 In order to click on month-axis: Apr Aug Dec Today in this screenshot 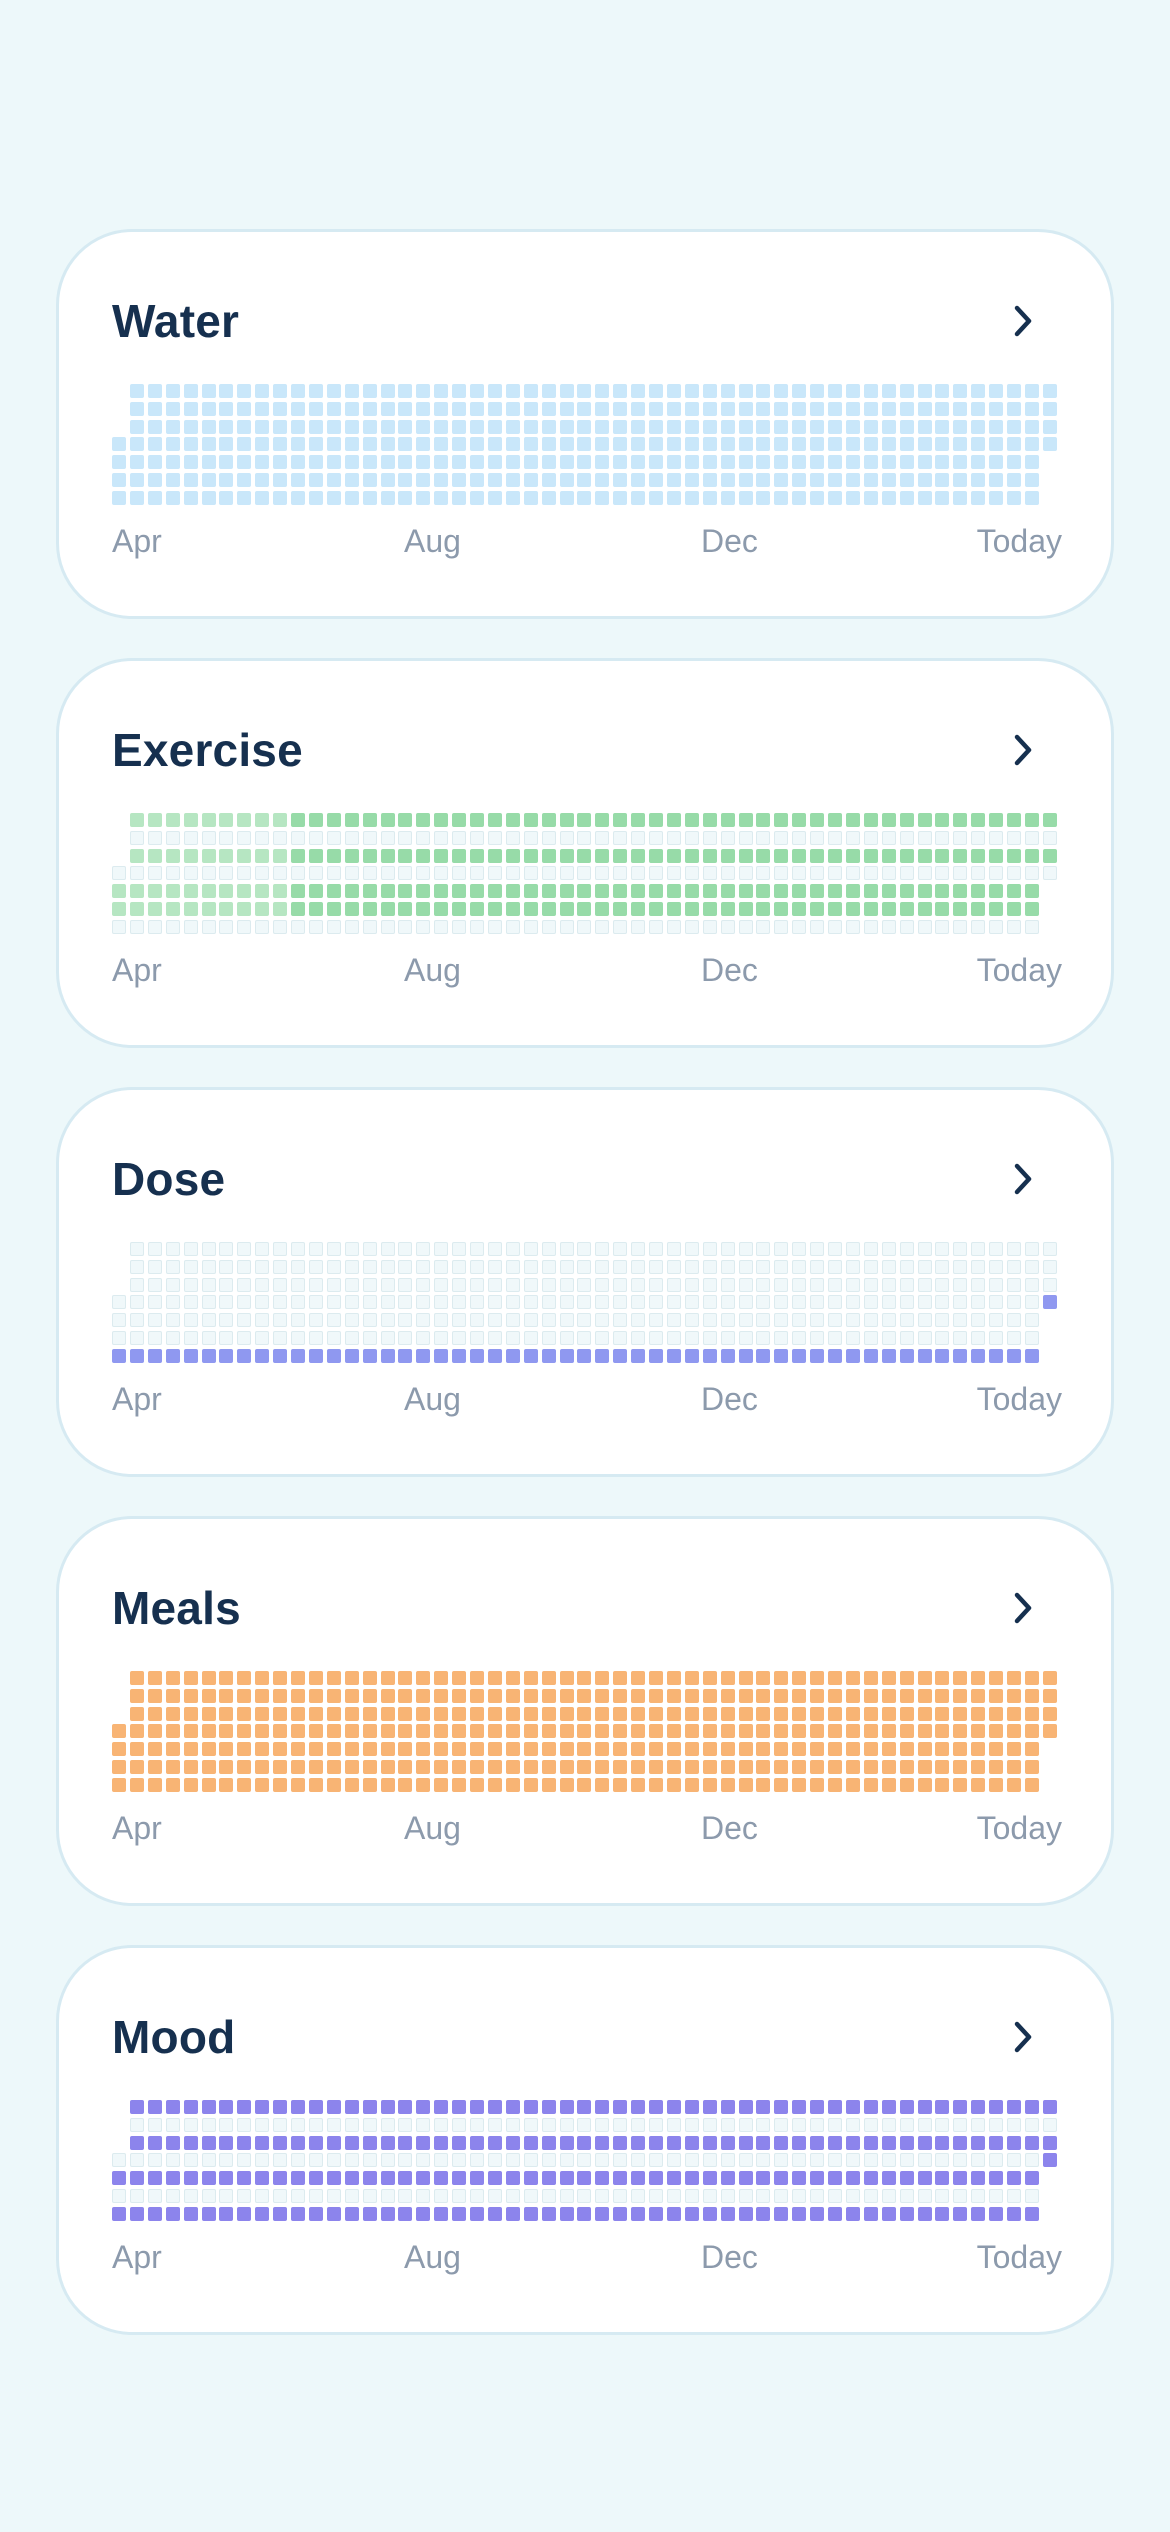, I will do `click(587, 1401)`.